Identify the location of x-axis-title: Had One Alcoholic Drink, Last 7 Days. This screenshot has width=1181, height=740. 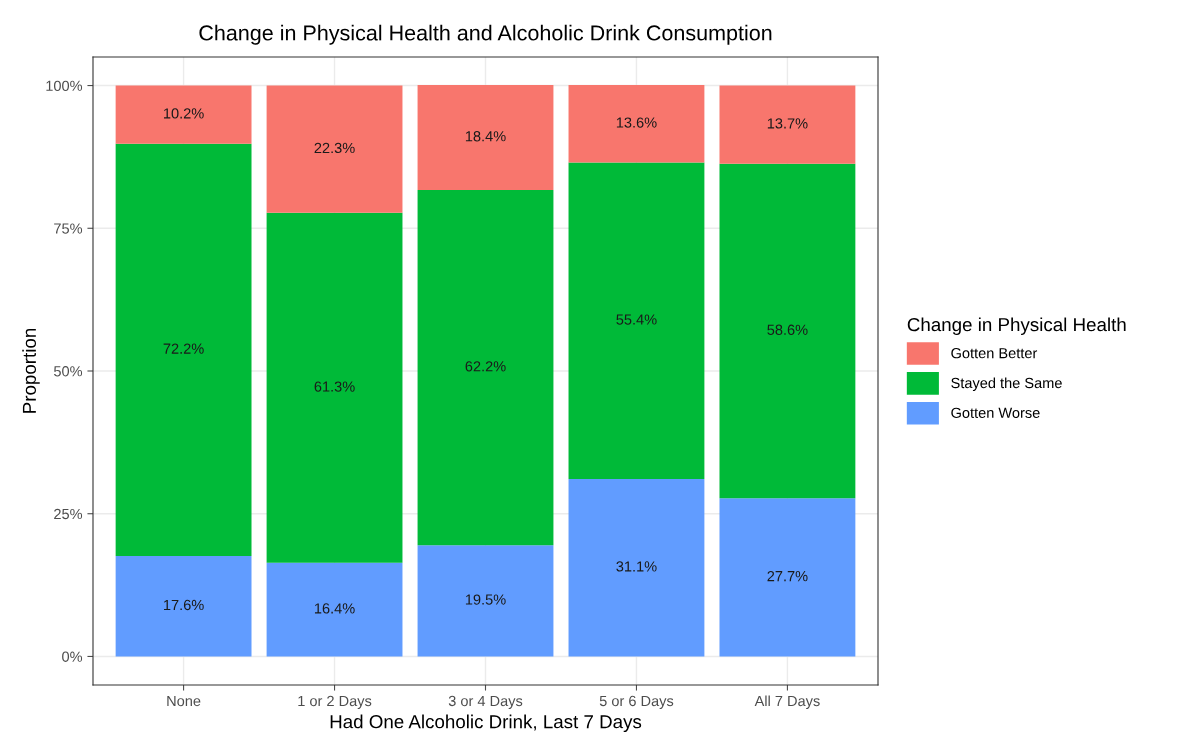
(486, 723).